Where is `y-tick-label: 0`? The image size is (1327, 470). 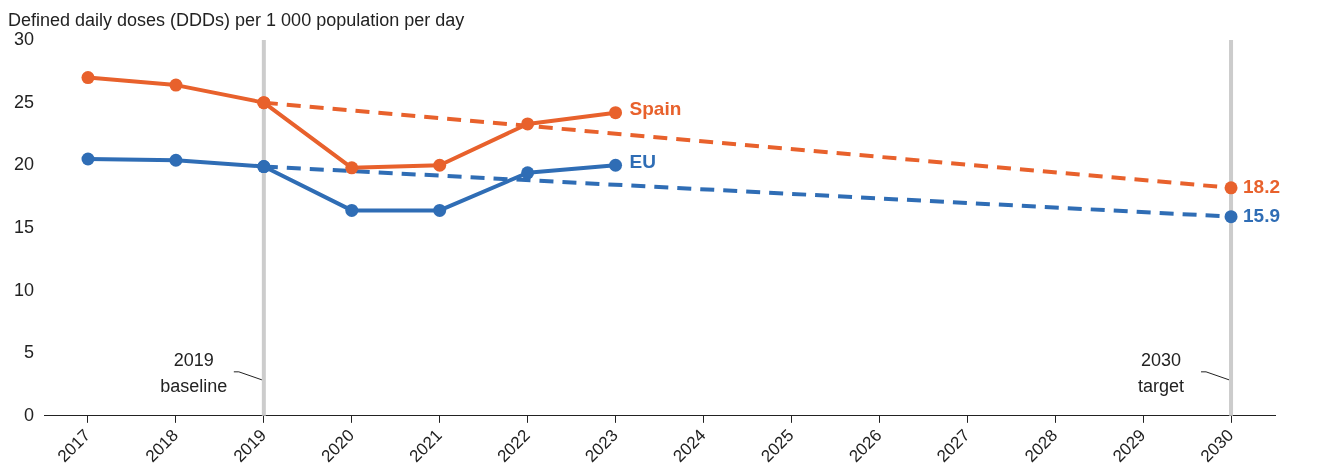
y-tick-label: 0 is located at coordinates (29, 414).